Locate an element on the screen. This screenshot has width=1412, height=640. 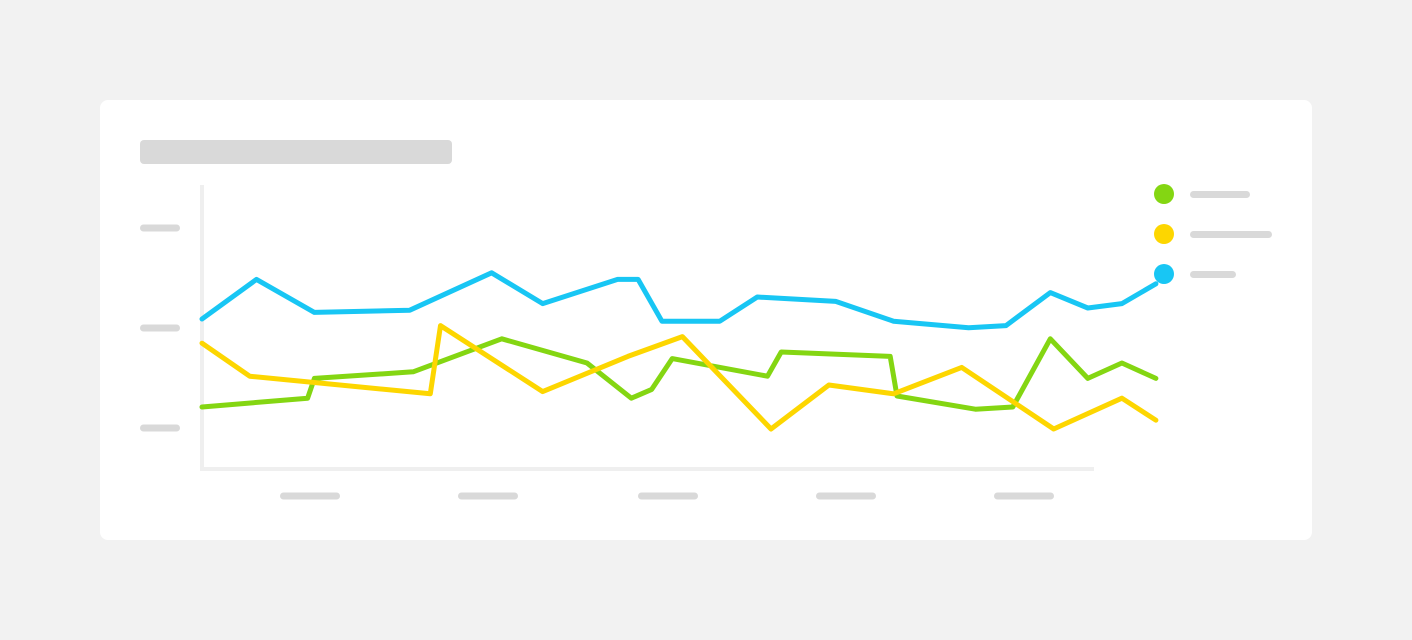
x-tick-placeholders is located at coordinates (667, 496).